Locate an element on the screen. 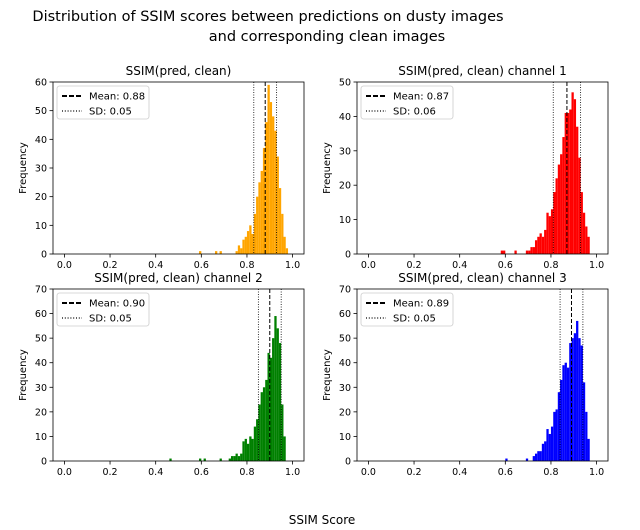  legend-1: Mean: 0.88 SD: 0.05 is located at coordinates (103, 102).